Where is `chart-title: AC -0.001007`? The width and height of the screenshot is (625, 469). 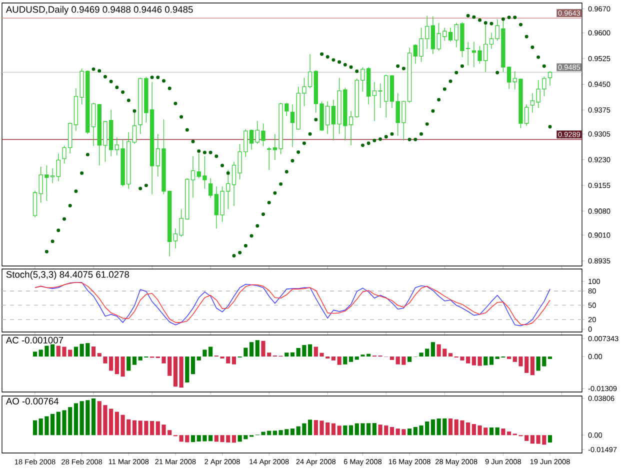 chart-title: AC -0.001007 is located at coordinates (35, 340).